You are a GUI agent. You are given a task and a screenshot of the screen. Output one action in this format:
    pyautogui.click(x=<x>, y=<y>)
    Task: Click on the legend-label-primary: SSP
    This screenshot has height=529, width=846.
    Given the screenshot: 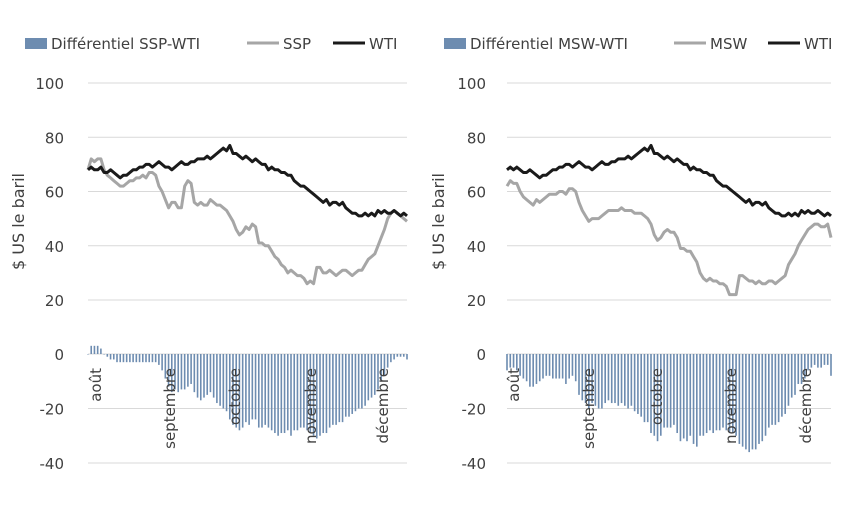 What is the action you would take?
    pyautogui.click(x=297, y=44)
    